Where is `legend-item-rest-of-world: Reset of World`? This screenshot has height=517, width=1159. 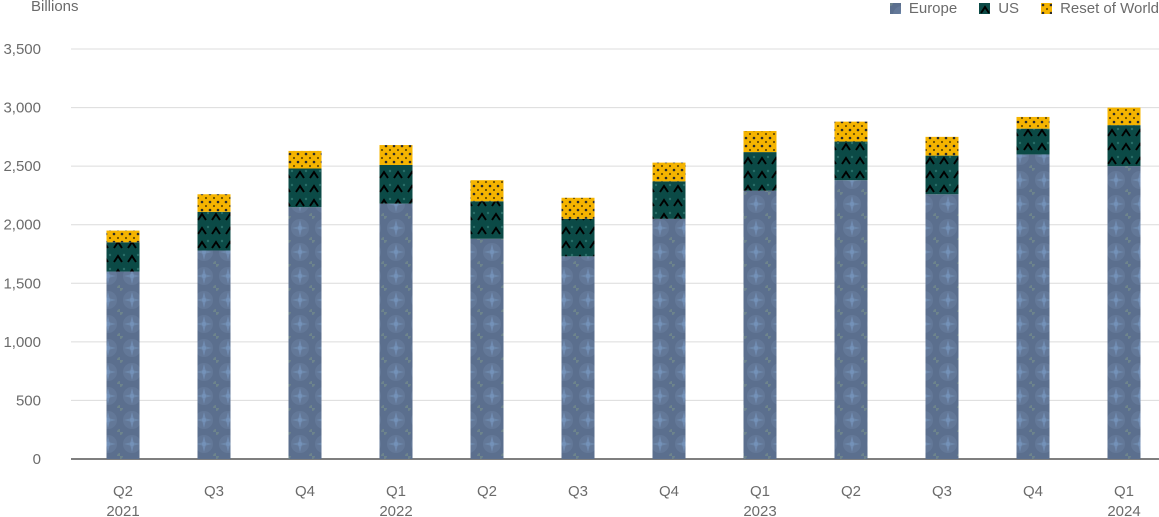 legend-item-rest-of-world: Reset of World is located at coordinates (1100, 8).